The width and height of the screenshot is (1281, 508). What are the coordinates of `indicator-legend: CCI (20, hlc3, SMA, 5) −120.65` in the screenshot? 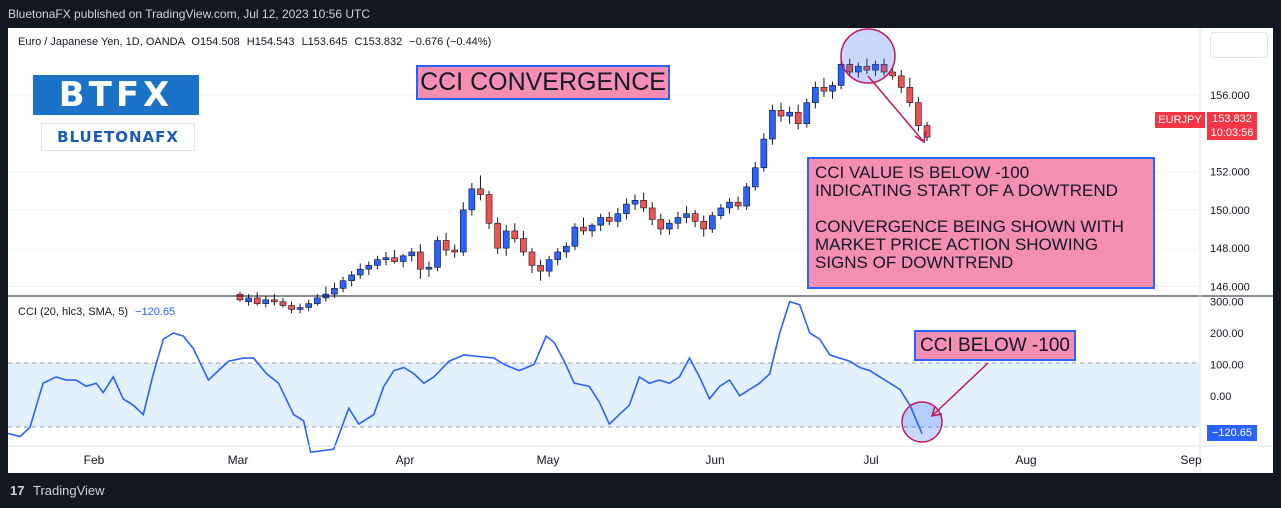 It's located at (96, 312).